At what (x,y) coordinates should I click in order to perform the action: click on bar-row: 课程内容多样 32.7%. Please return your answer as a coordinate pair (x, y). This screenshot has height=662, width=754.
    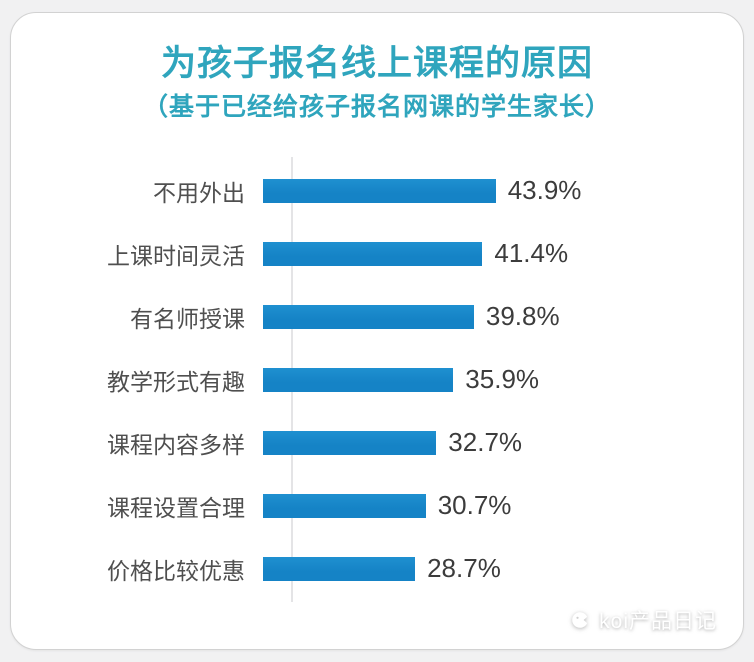
    Looking at the image, I should click on (377, 442).